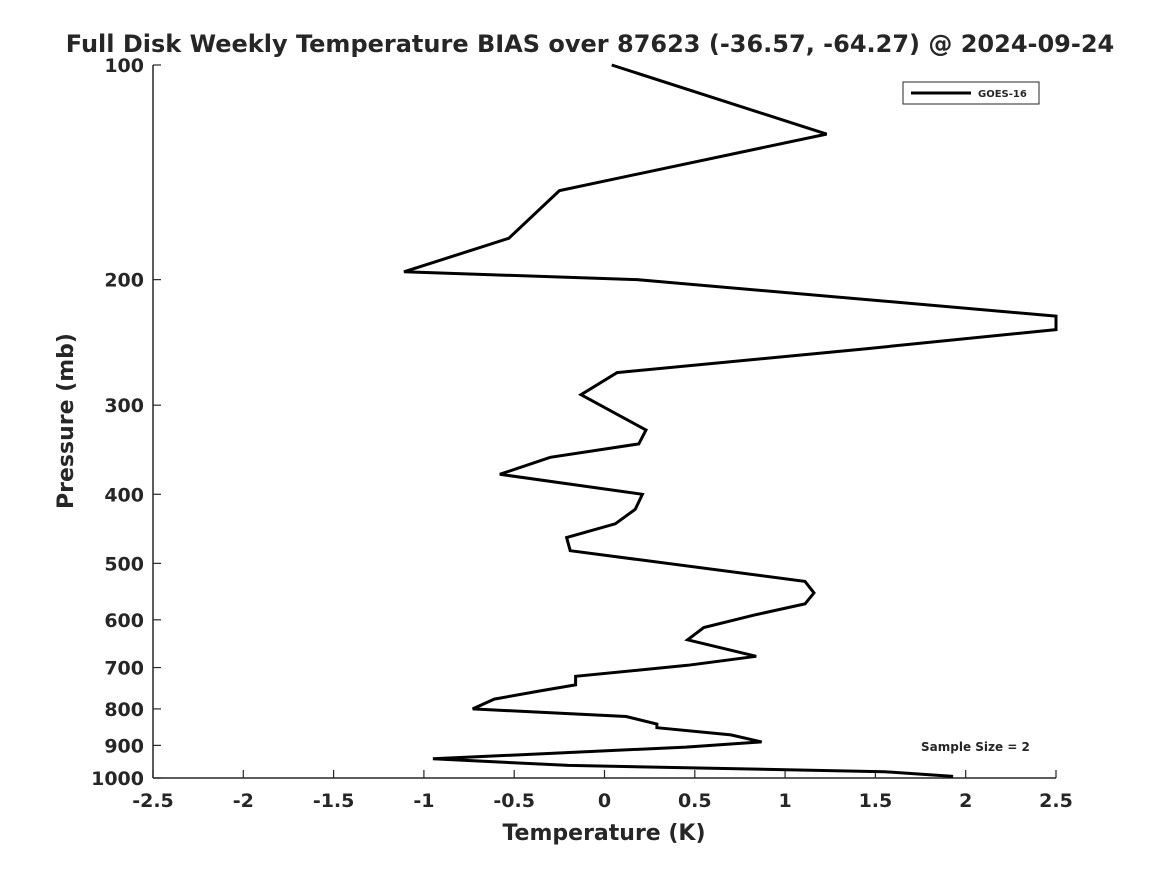 Image resolution: width=1167 pixels, height=875 pixels. Describe the element at coordinates (604, 801) in the screenshot. I see `x-tick-label: 0` at that location.